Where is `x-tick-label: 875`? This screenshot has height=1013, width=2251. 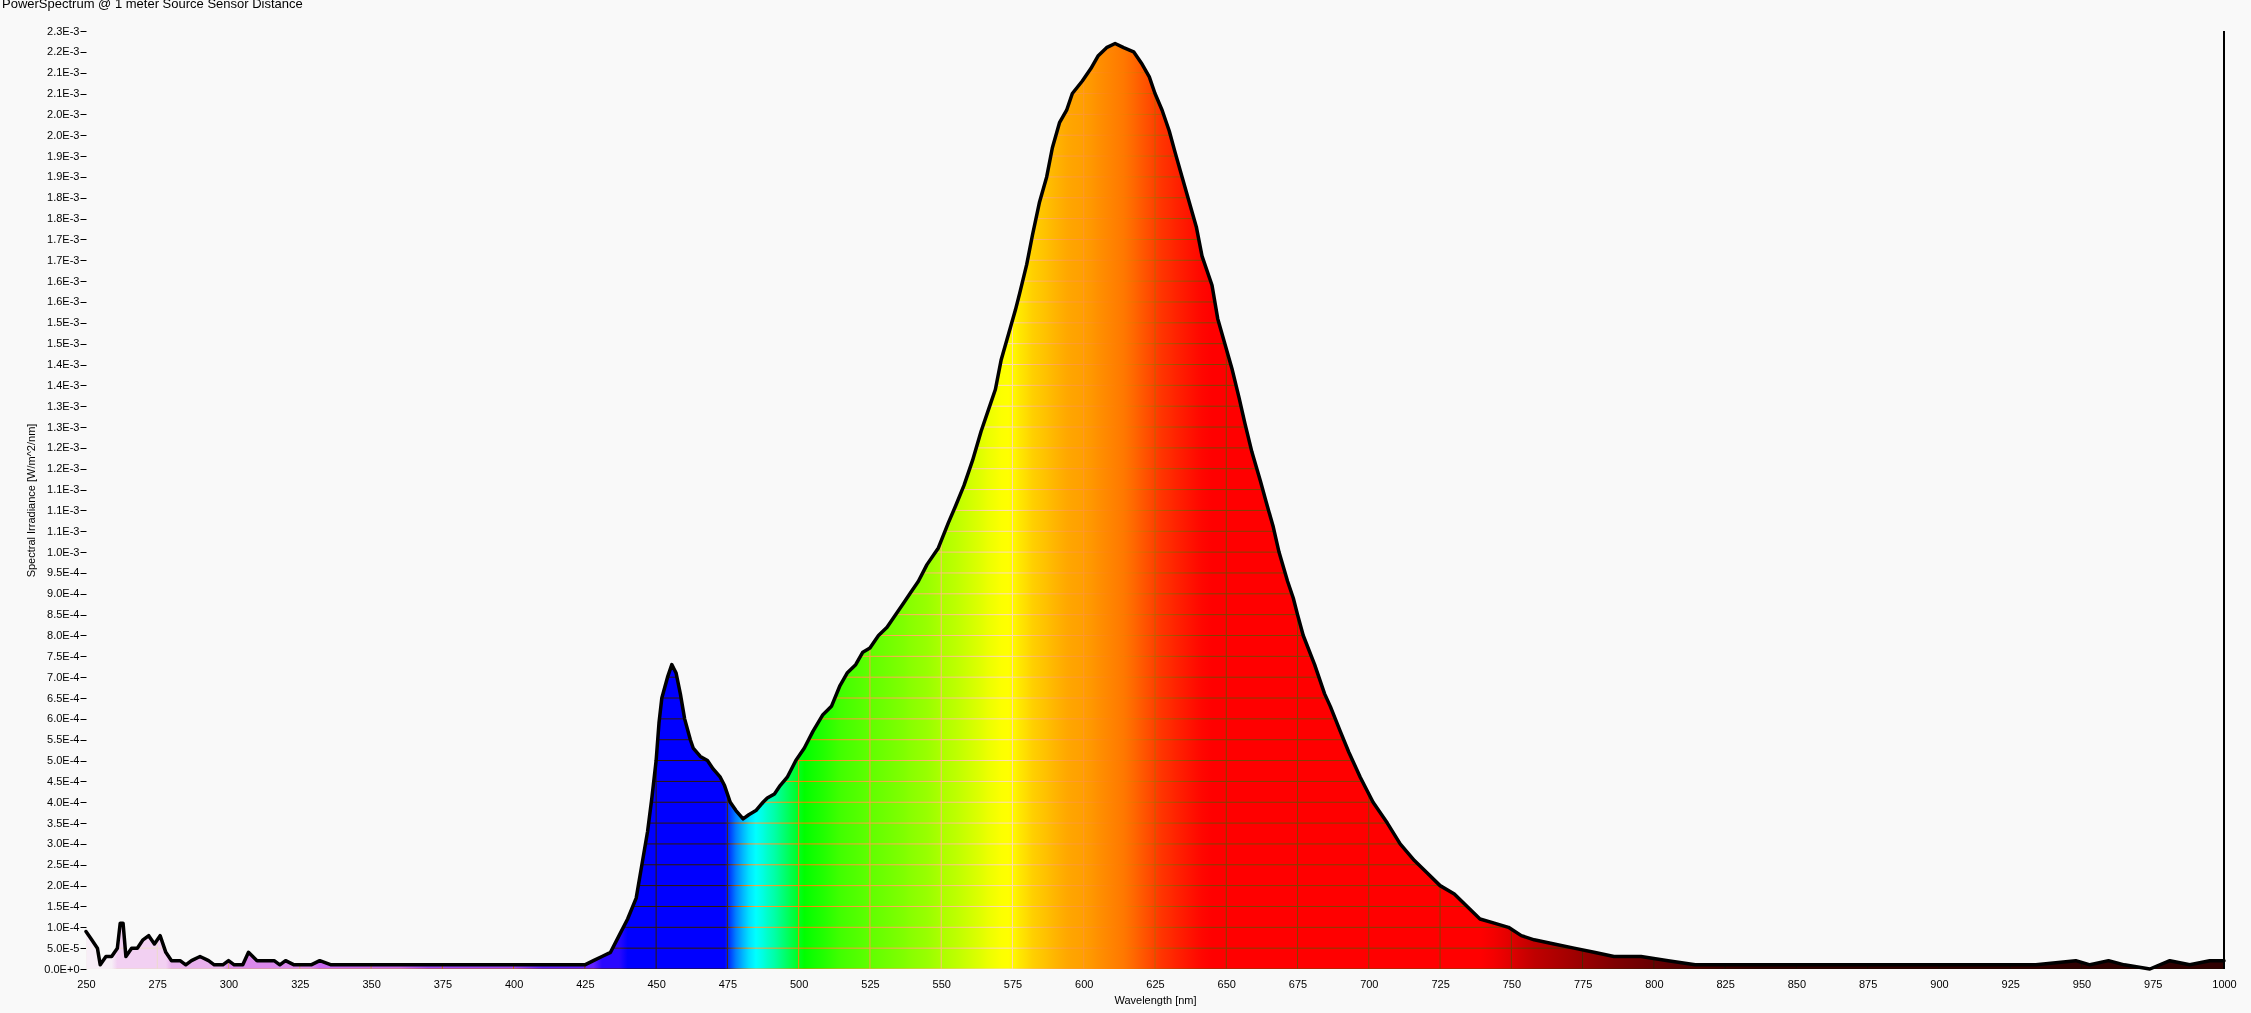
x-tick-label: 875 is located at coordinates (1868, 983).